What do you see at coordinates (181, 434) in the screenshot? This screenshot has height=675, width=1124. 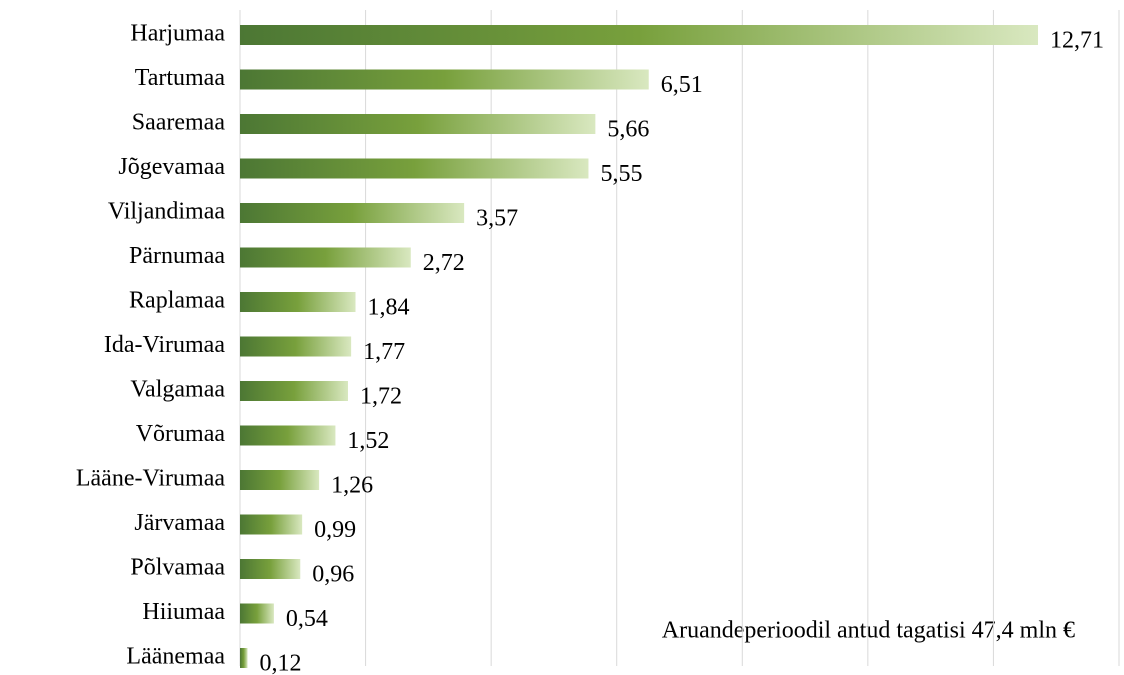 I see `y-tick-label: Võrumaa` at bounding box center [181, 434].